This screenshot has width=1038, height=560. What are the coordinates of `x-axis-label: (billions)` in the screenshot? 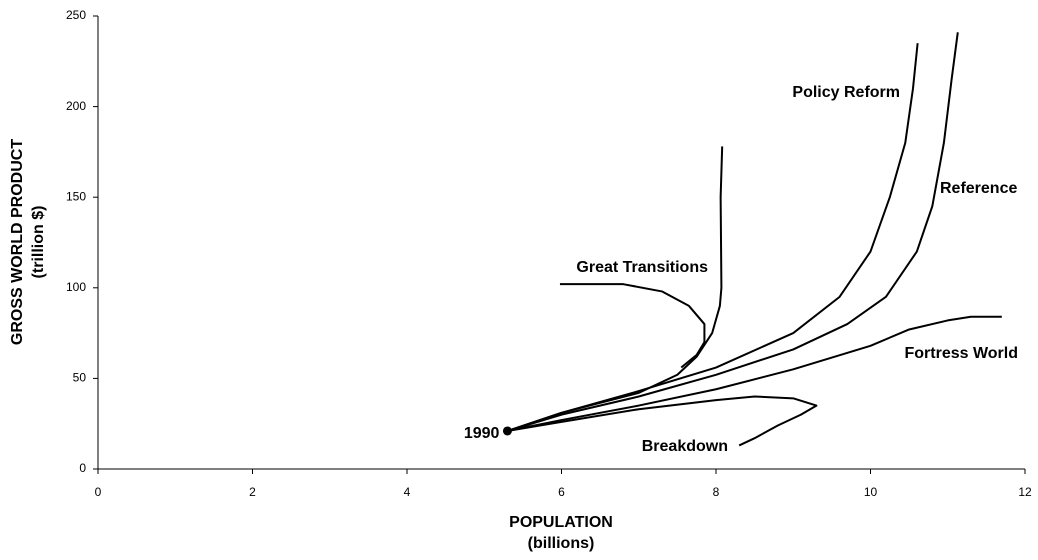 It's located at (561, 543).